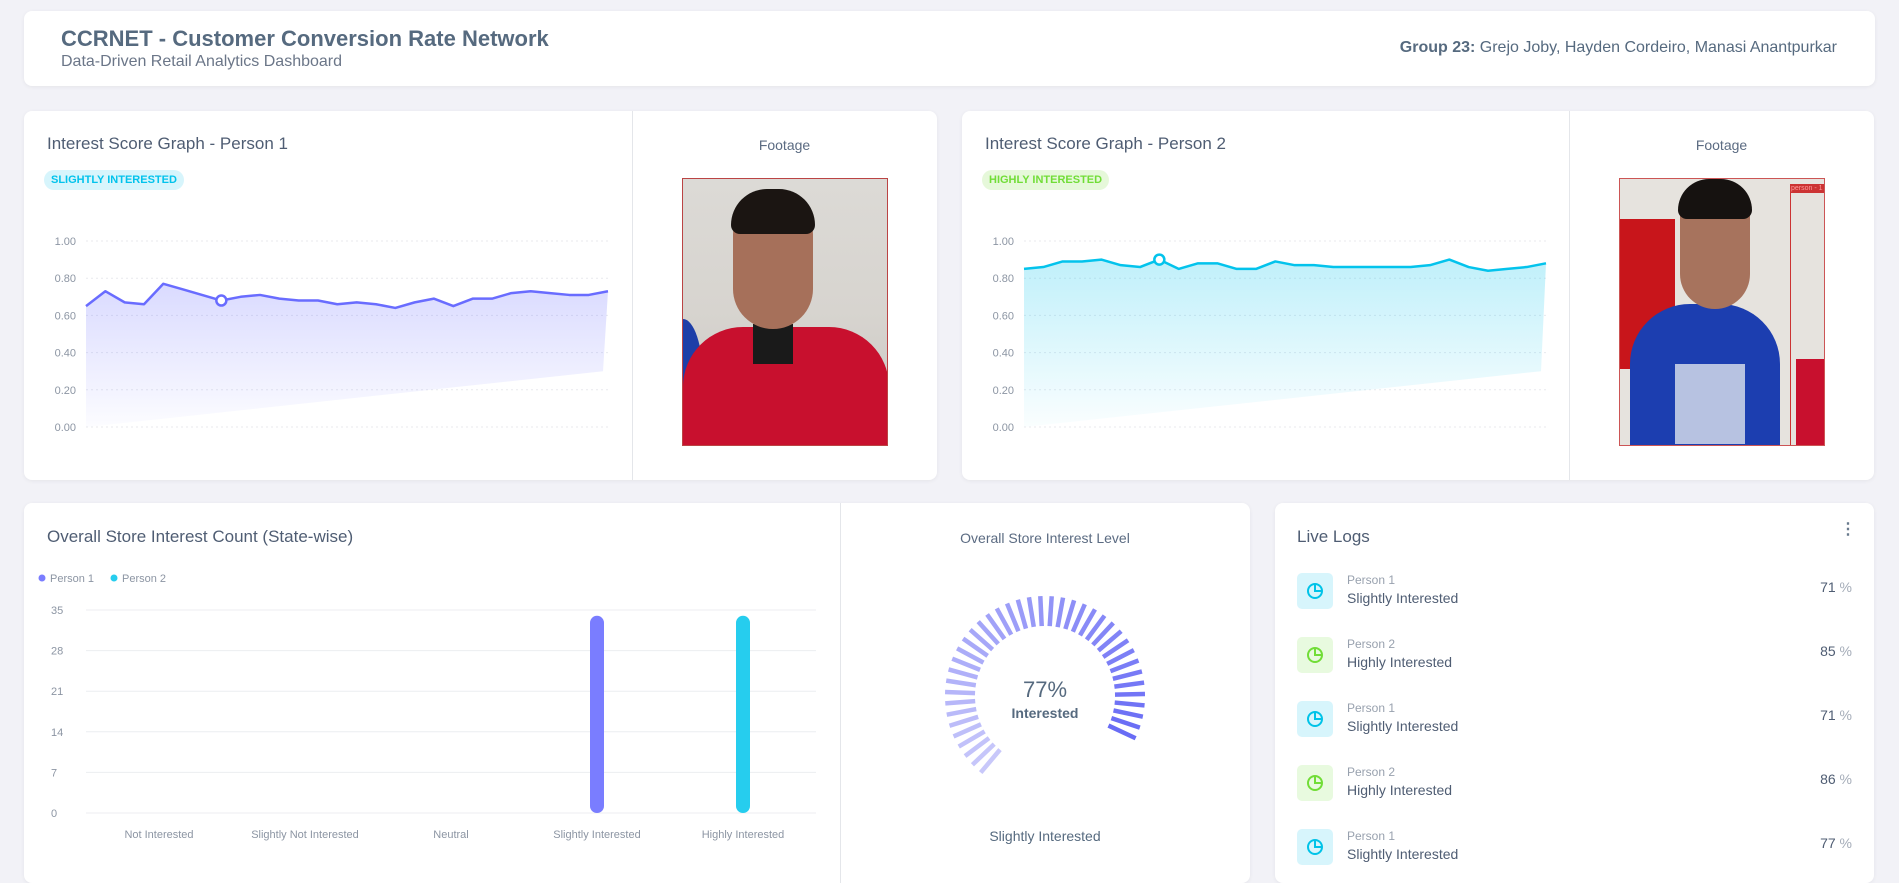 The width and height of the screenshot is (1899, 883). I want to click on person1-score-chart: 0.00 0.20 0.40 0.60 0.80 1.00, so click(332, 335).